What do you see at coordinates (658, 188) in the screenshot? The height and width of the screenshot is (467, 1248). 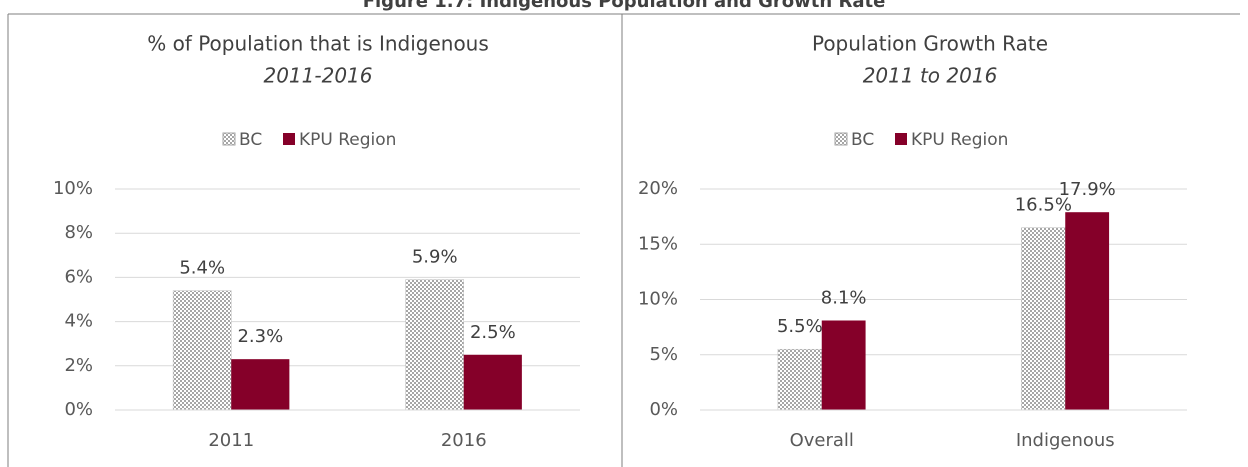 I see `y-tick-label: 20%` at bounding box center [658, 188].